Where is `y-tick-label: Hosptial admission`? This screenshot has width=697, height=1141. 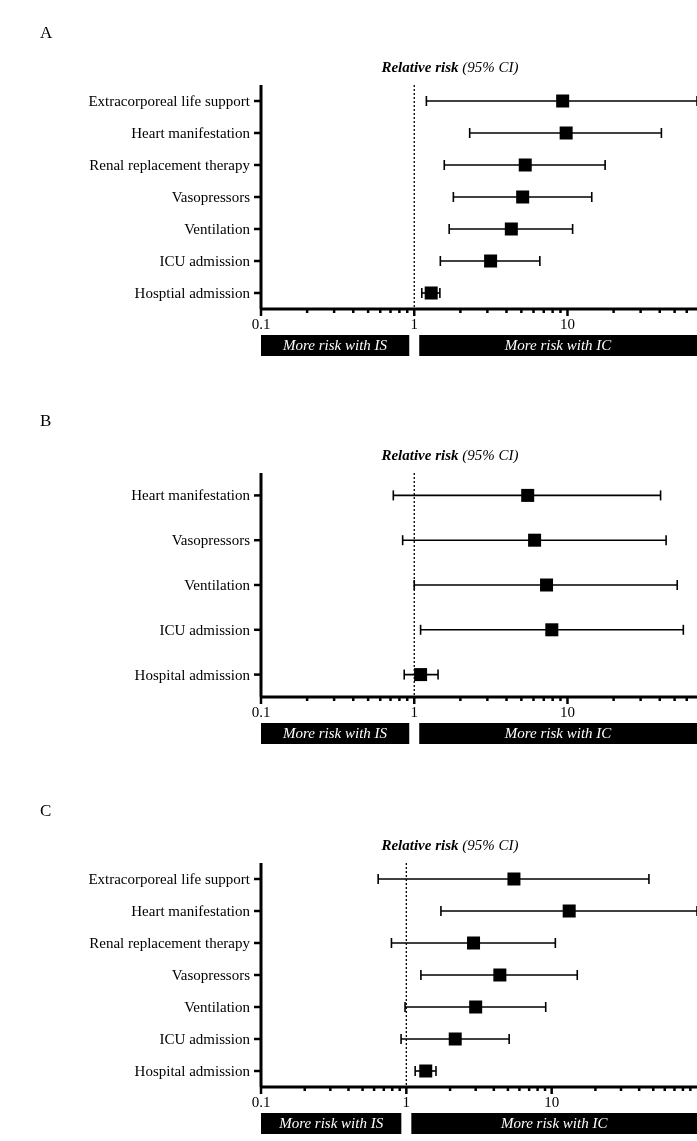
y-tick-label: Hosptial admission is located at coordinates (192, 293).